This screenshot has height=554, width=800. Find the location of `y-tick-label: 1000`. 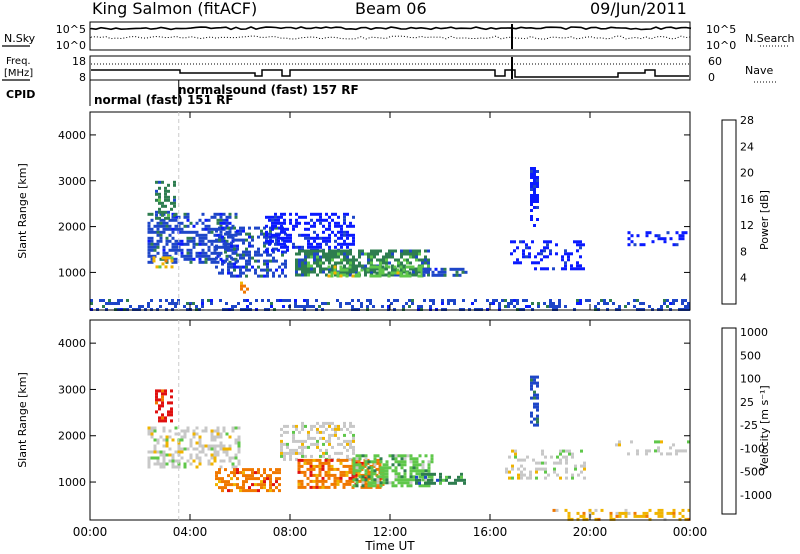

y-tick-label: 1000 is located at coordinates (72, 482).